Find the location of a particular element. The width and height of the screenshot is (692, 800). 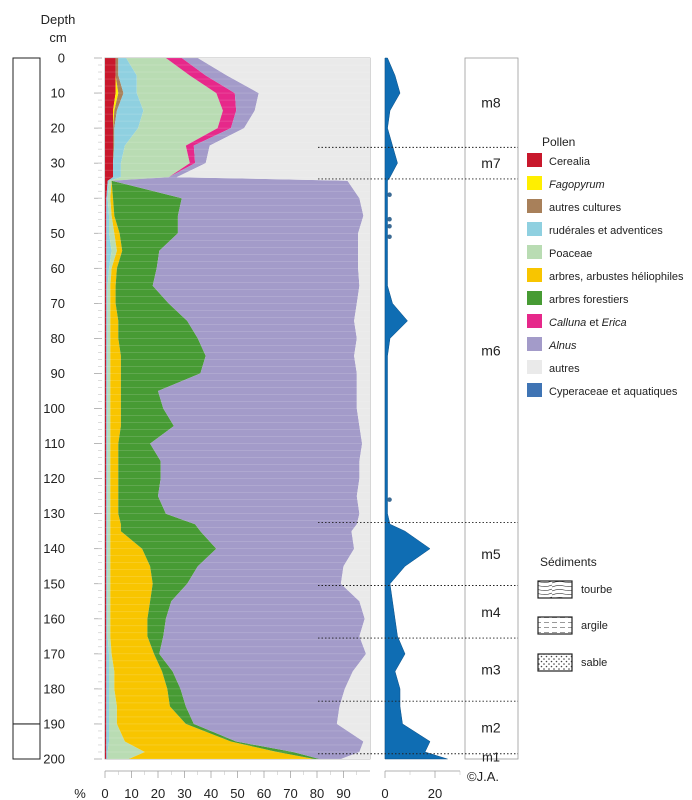

zone-column-frame is located at coordinates (491, 408).